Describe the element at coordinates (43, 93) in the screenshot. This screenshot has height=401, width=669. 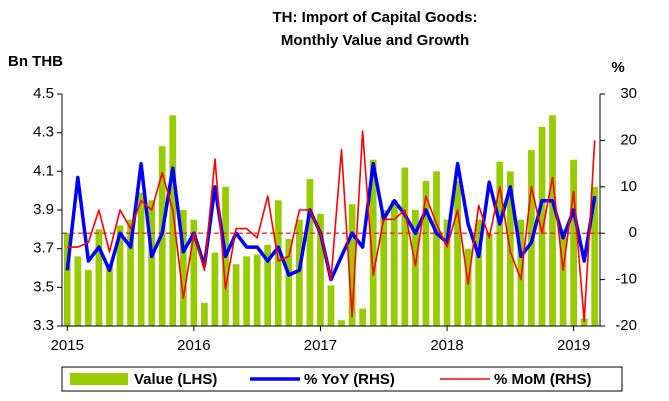
I see `y-tick-label: 4.5` at that location.